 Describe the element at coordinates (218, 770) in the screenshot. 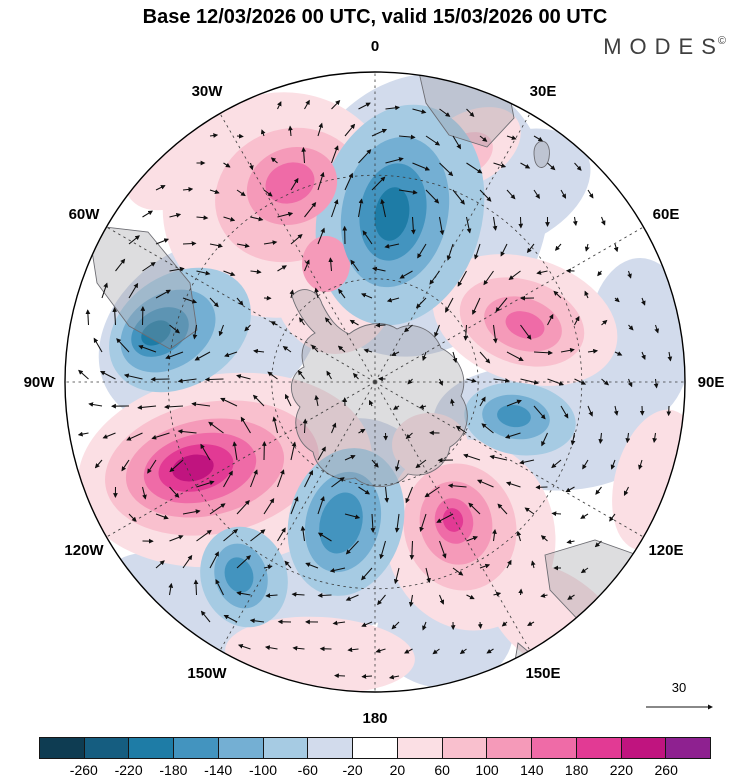

I see `colorbar-tick-label: -140` at that location.